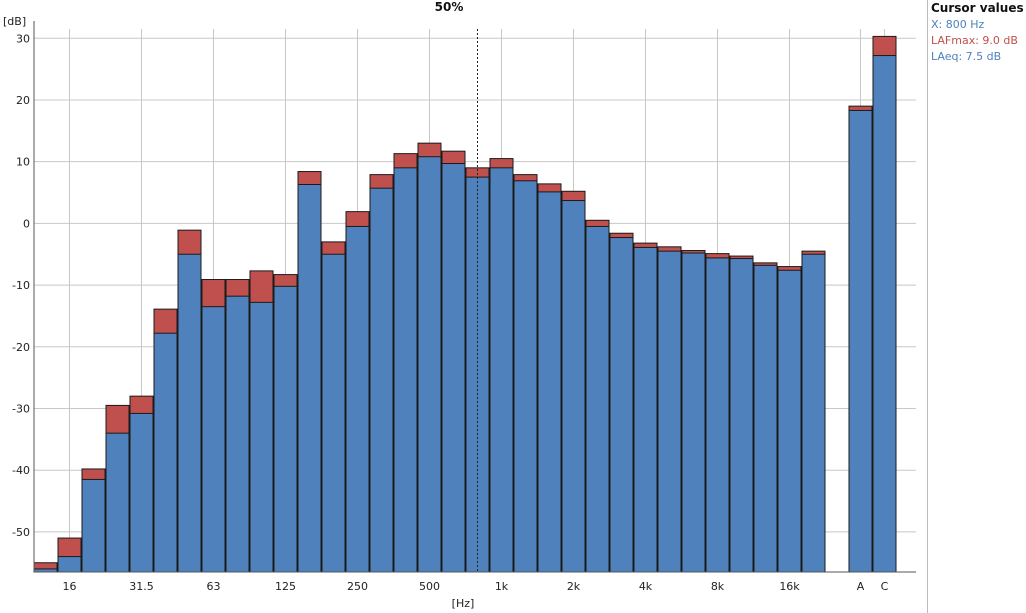 This screenshot has width=1026, height=613. What do you see at coordinates (70, 586) in the screenshot?
I see `x-tick-label: 16` at bounding box center [70, 586].